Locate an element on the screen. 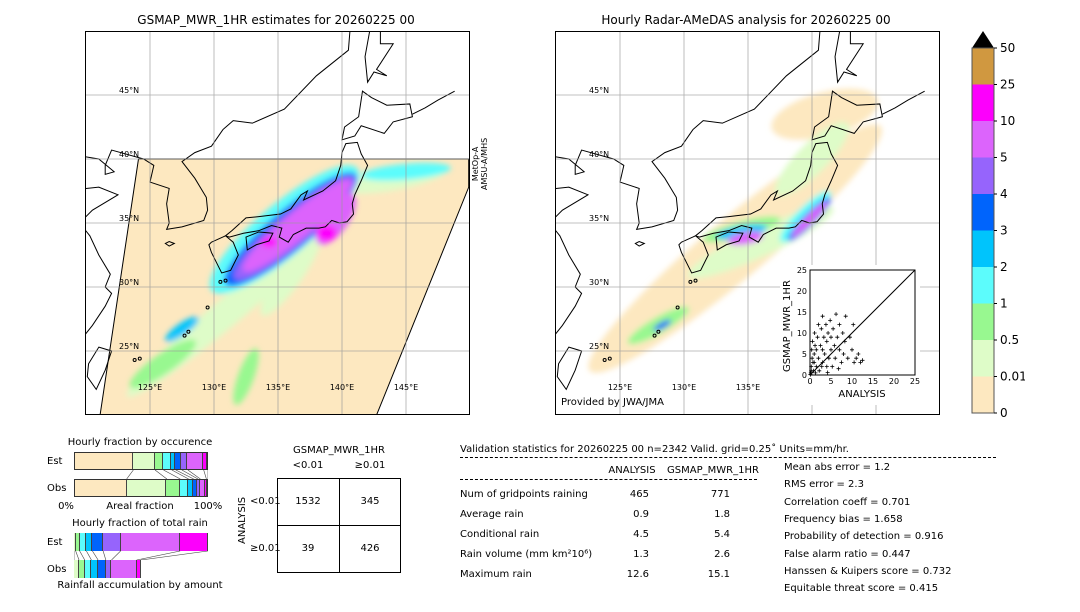 Image resolution: width=1080 pixels, height=612 pixels. scatter-plot: 00 5 5 10 10 15 15 20 20 25 25 is located at coordinates (858, 326).